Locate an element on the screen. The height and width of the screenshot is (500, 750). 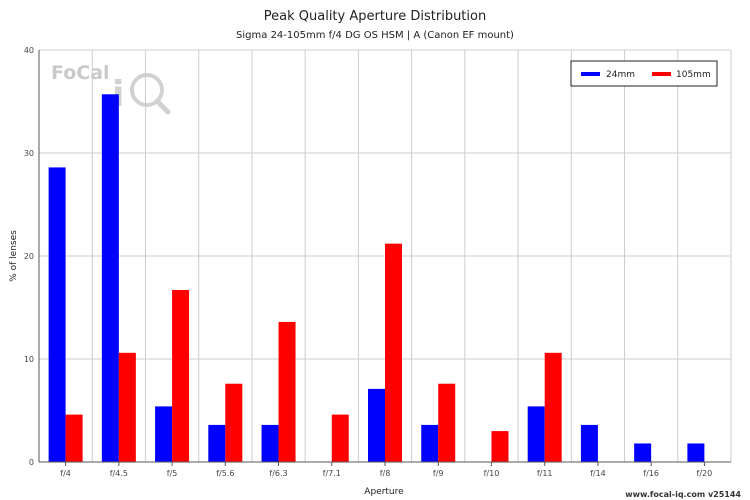
x-axis-label: Aperture is located at coordinates (384, 492).